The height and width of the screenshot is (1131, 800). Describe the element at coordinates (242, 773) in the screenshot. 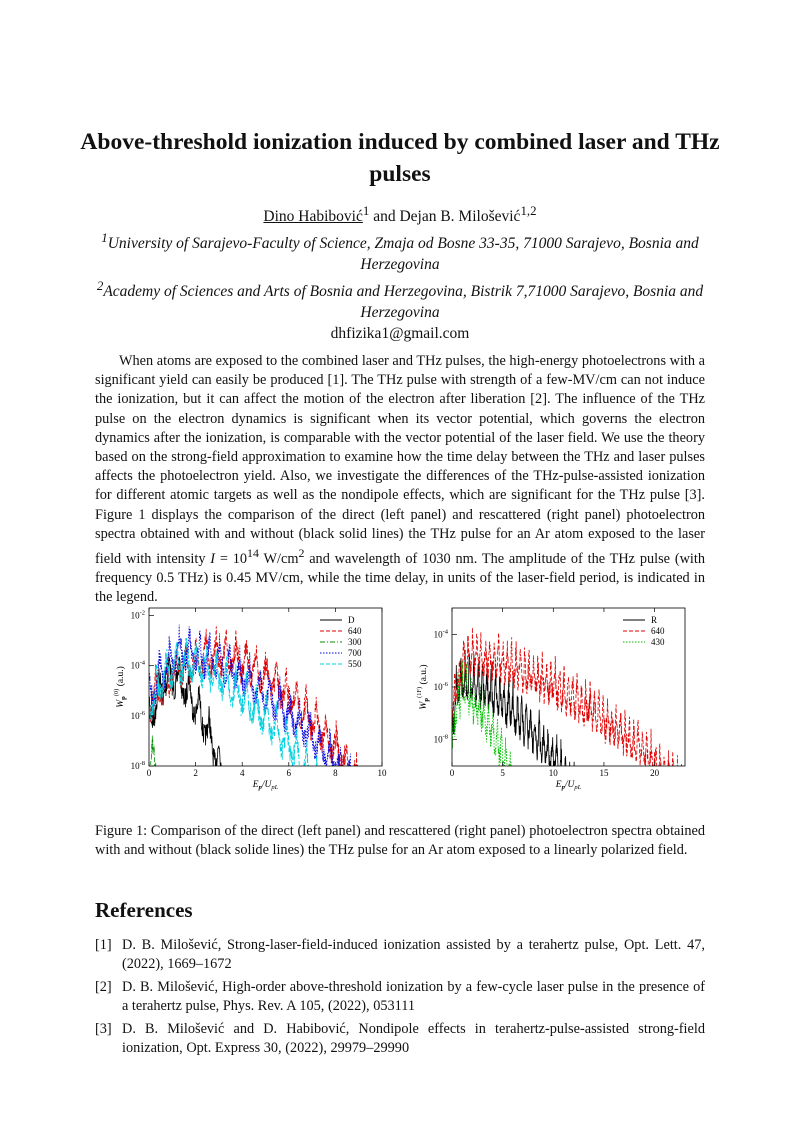

I see `x-tick-label: 4` at that location.